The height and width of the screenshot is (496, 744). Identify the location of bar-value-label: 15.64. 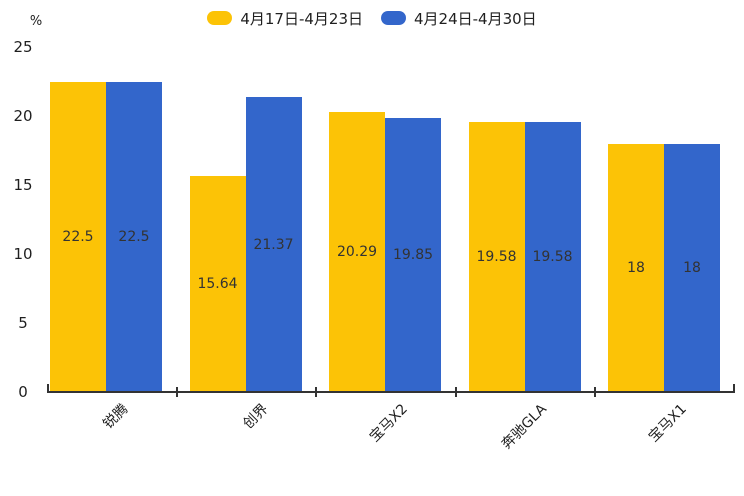
(217, 284).